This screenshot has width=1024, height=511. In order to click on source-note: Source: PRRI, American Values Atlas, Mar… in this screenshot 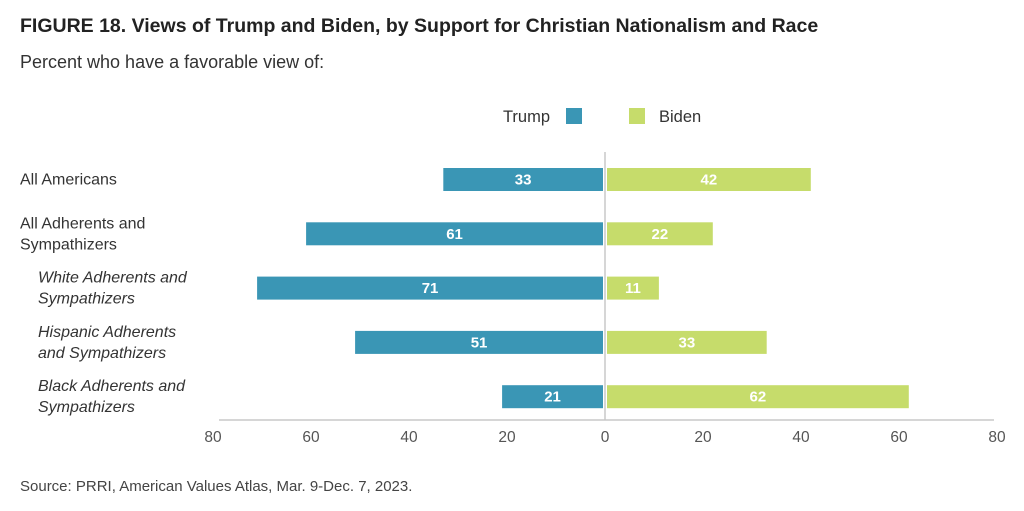, I will do `click(216, 486)`.